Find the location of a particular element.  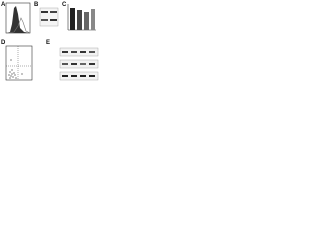

histogram-panel is located at coordinates (18, 18).